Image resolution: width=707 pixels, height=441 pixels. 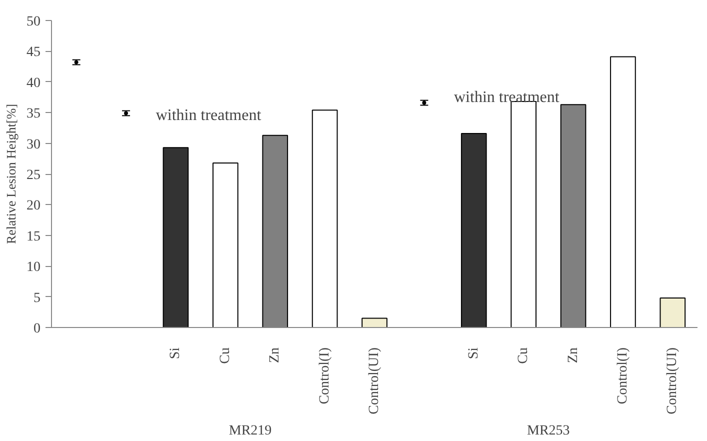 I want to click on text: MR219, so click(x=250, y=431).